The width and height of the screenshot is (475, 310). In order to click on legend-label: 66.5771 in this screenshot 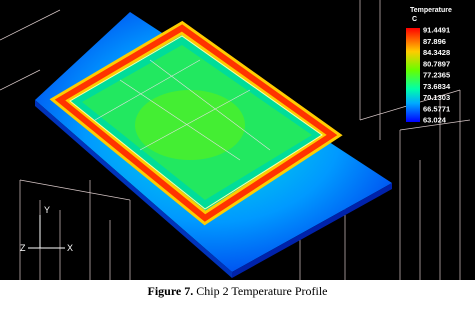, I will do `click(436, 108)`.